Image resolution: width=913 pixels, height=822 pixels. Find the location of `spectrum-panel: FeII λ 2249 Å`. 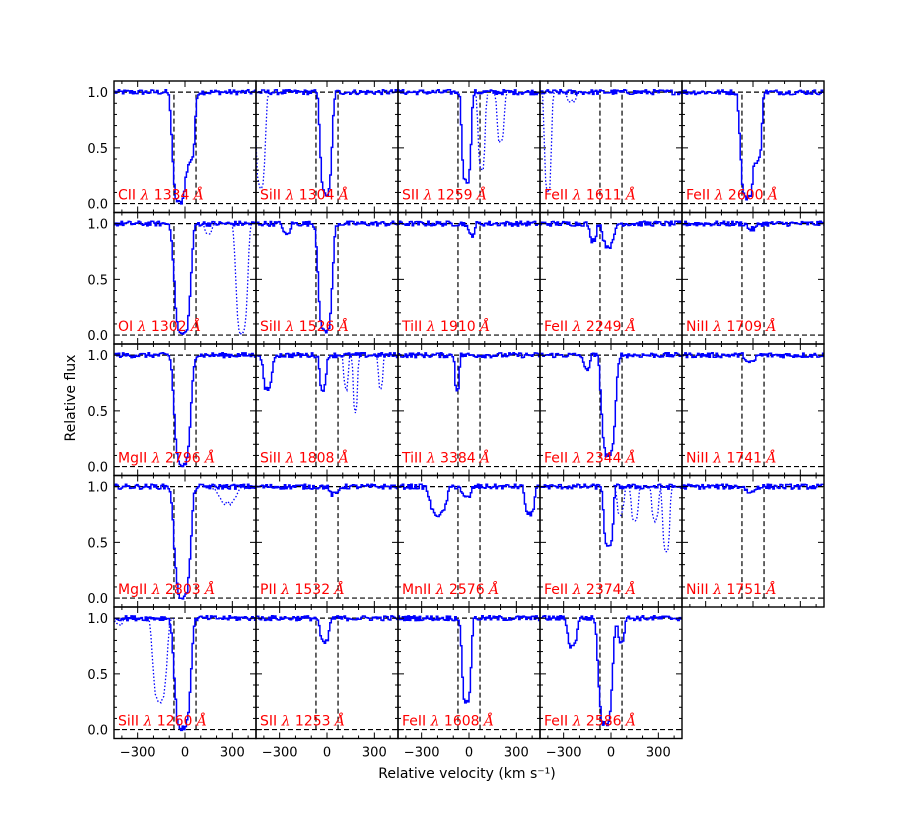

spectrum-panel: FeII λ 2249 Å is located at coordinates (611, 278).